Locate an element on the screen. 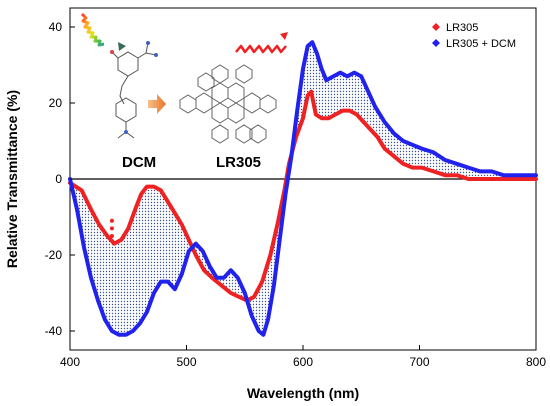  x-tick-label: 500 is located at coordinates (186, 362).